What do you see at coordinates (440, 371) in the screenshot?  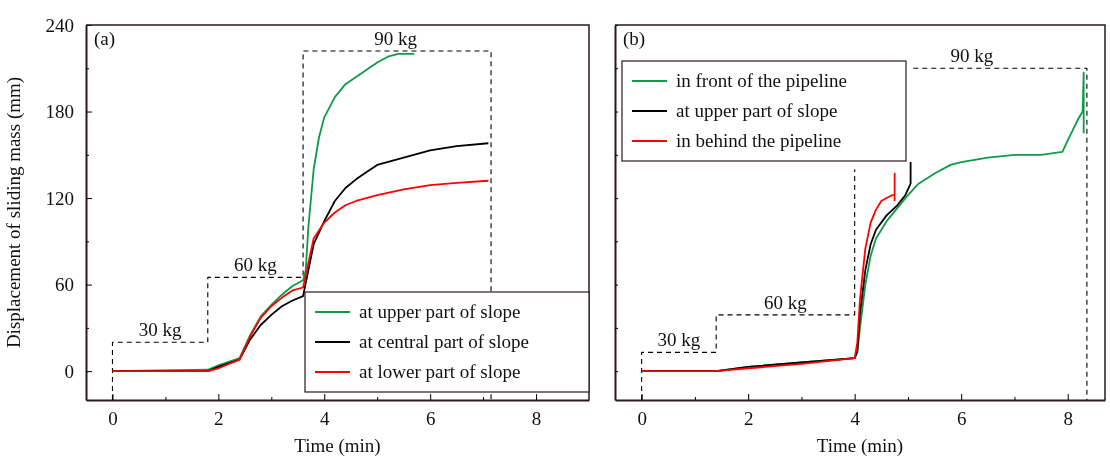 I see `legend-label: at lower part of slope` at bounding box center [440, 371].